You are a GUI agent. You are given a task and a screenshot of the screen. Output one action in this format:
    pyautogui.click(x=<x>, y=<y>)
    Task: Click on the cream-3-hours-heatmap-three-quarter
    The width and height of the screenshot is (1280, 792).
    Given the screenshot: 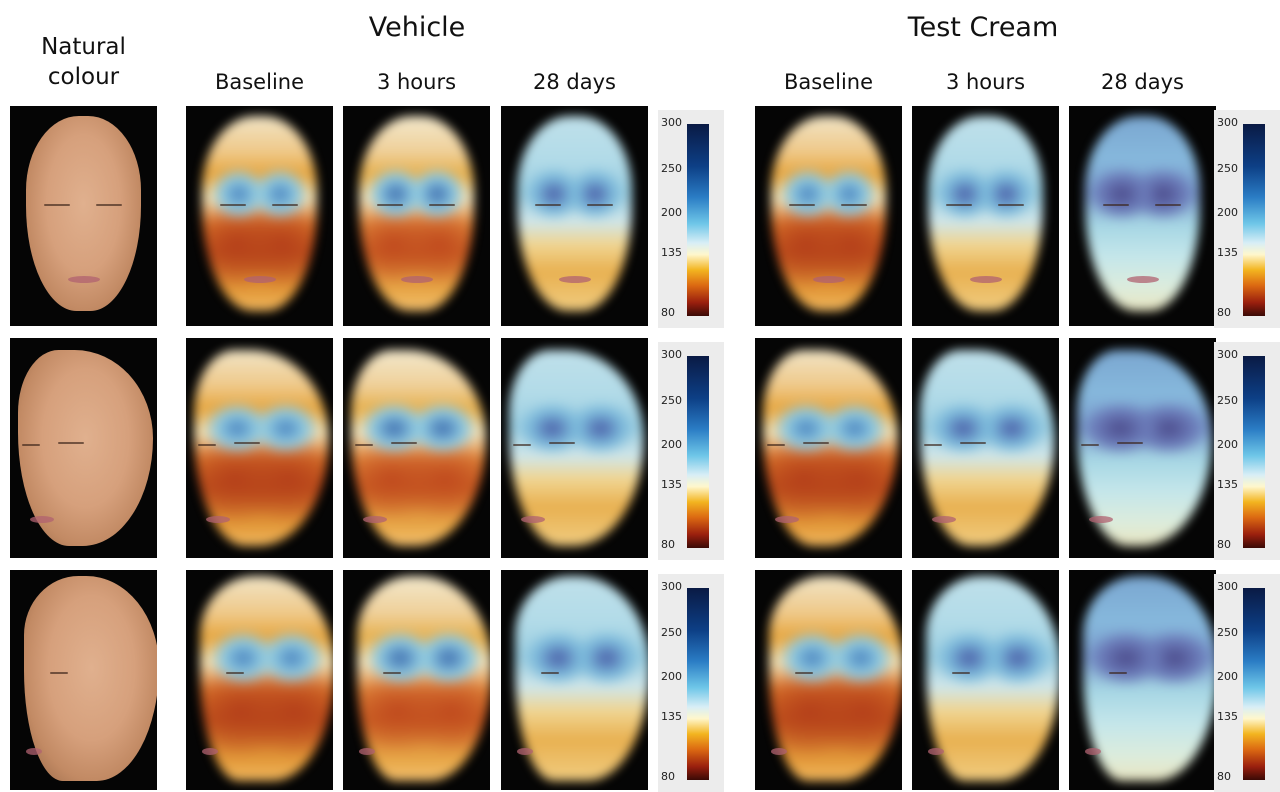 What is the action you would take?
    pyautogui.click(x=985, y=448)
    